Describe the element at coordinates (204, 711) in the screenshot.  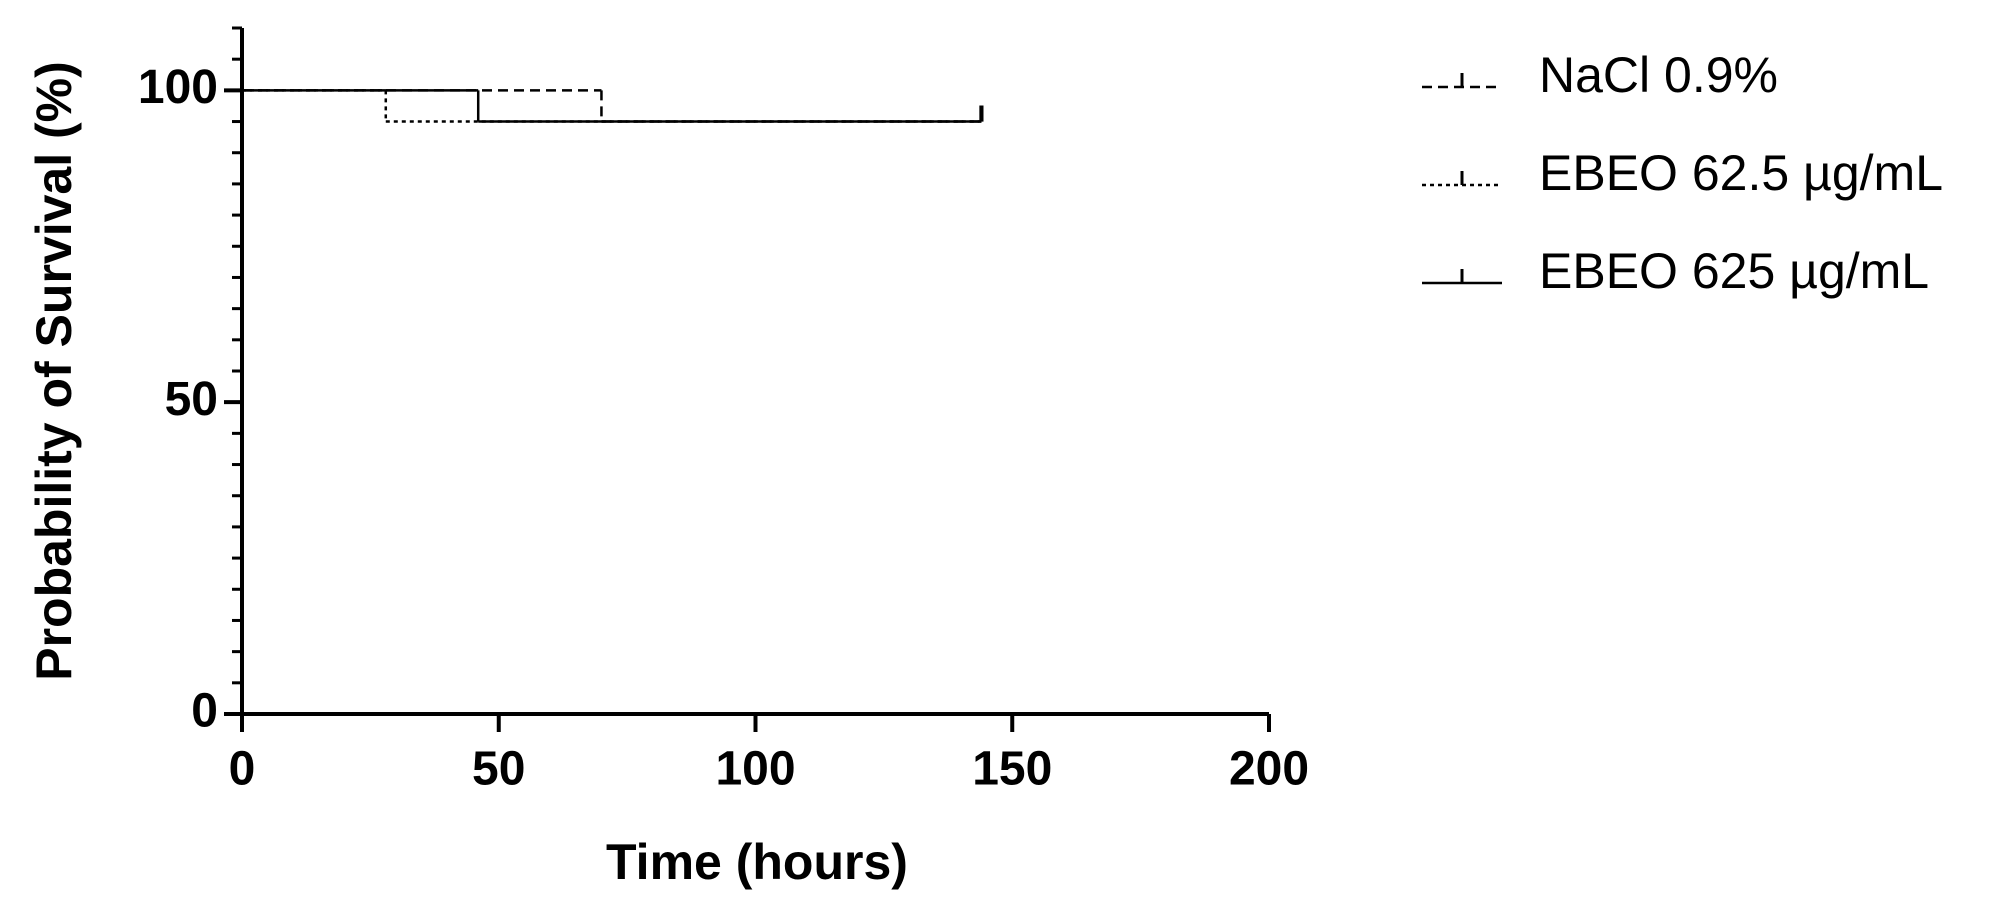
I see `y-tick-label: 0` at that location.